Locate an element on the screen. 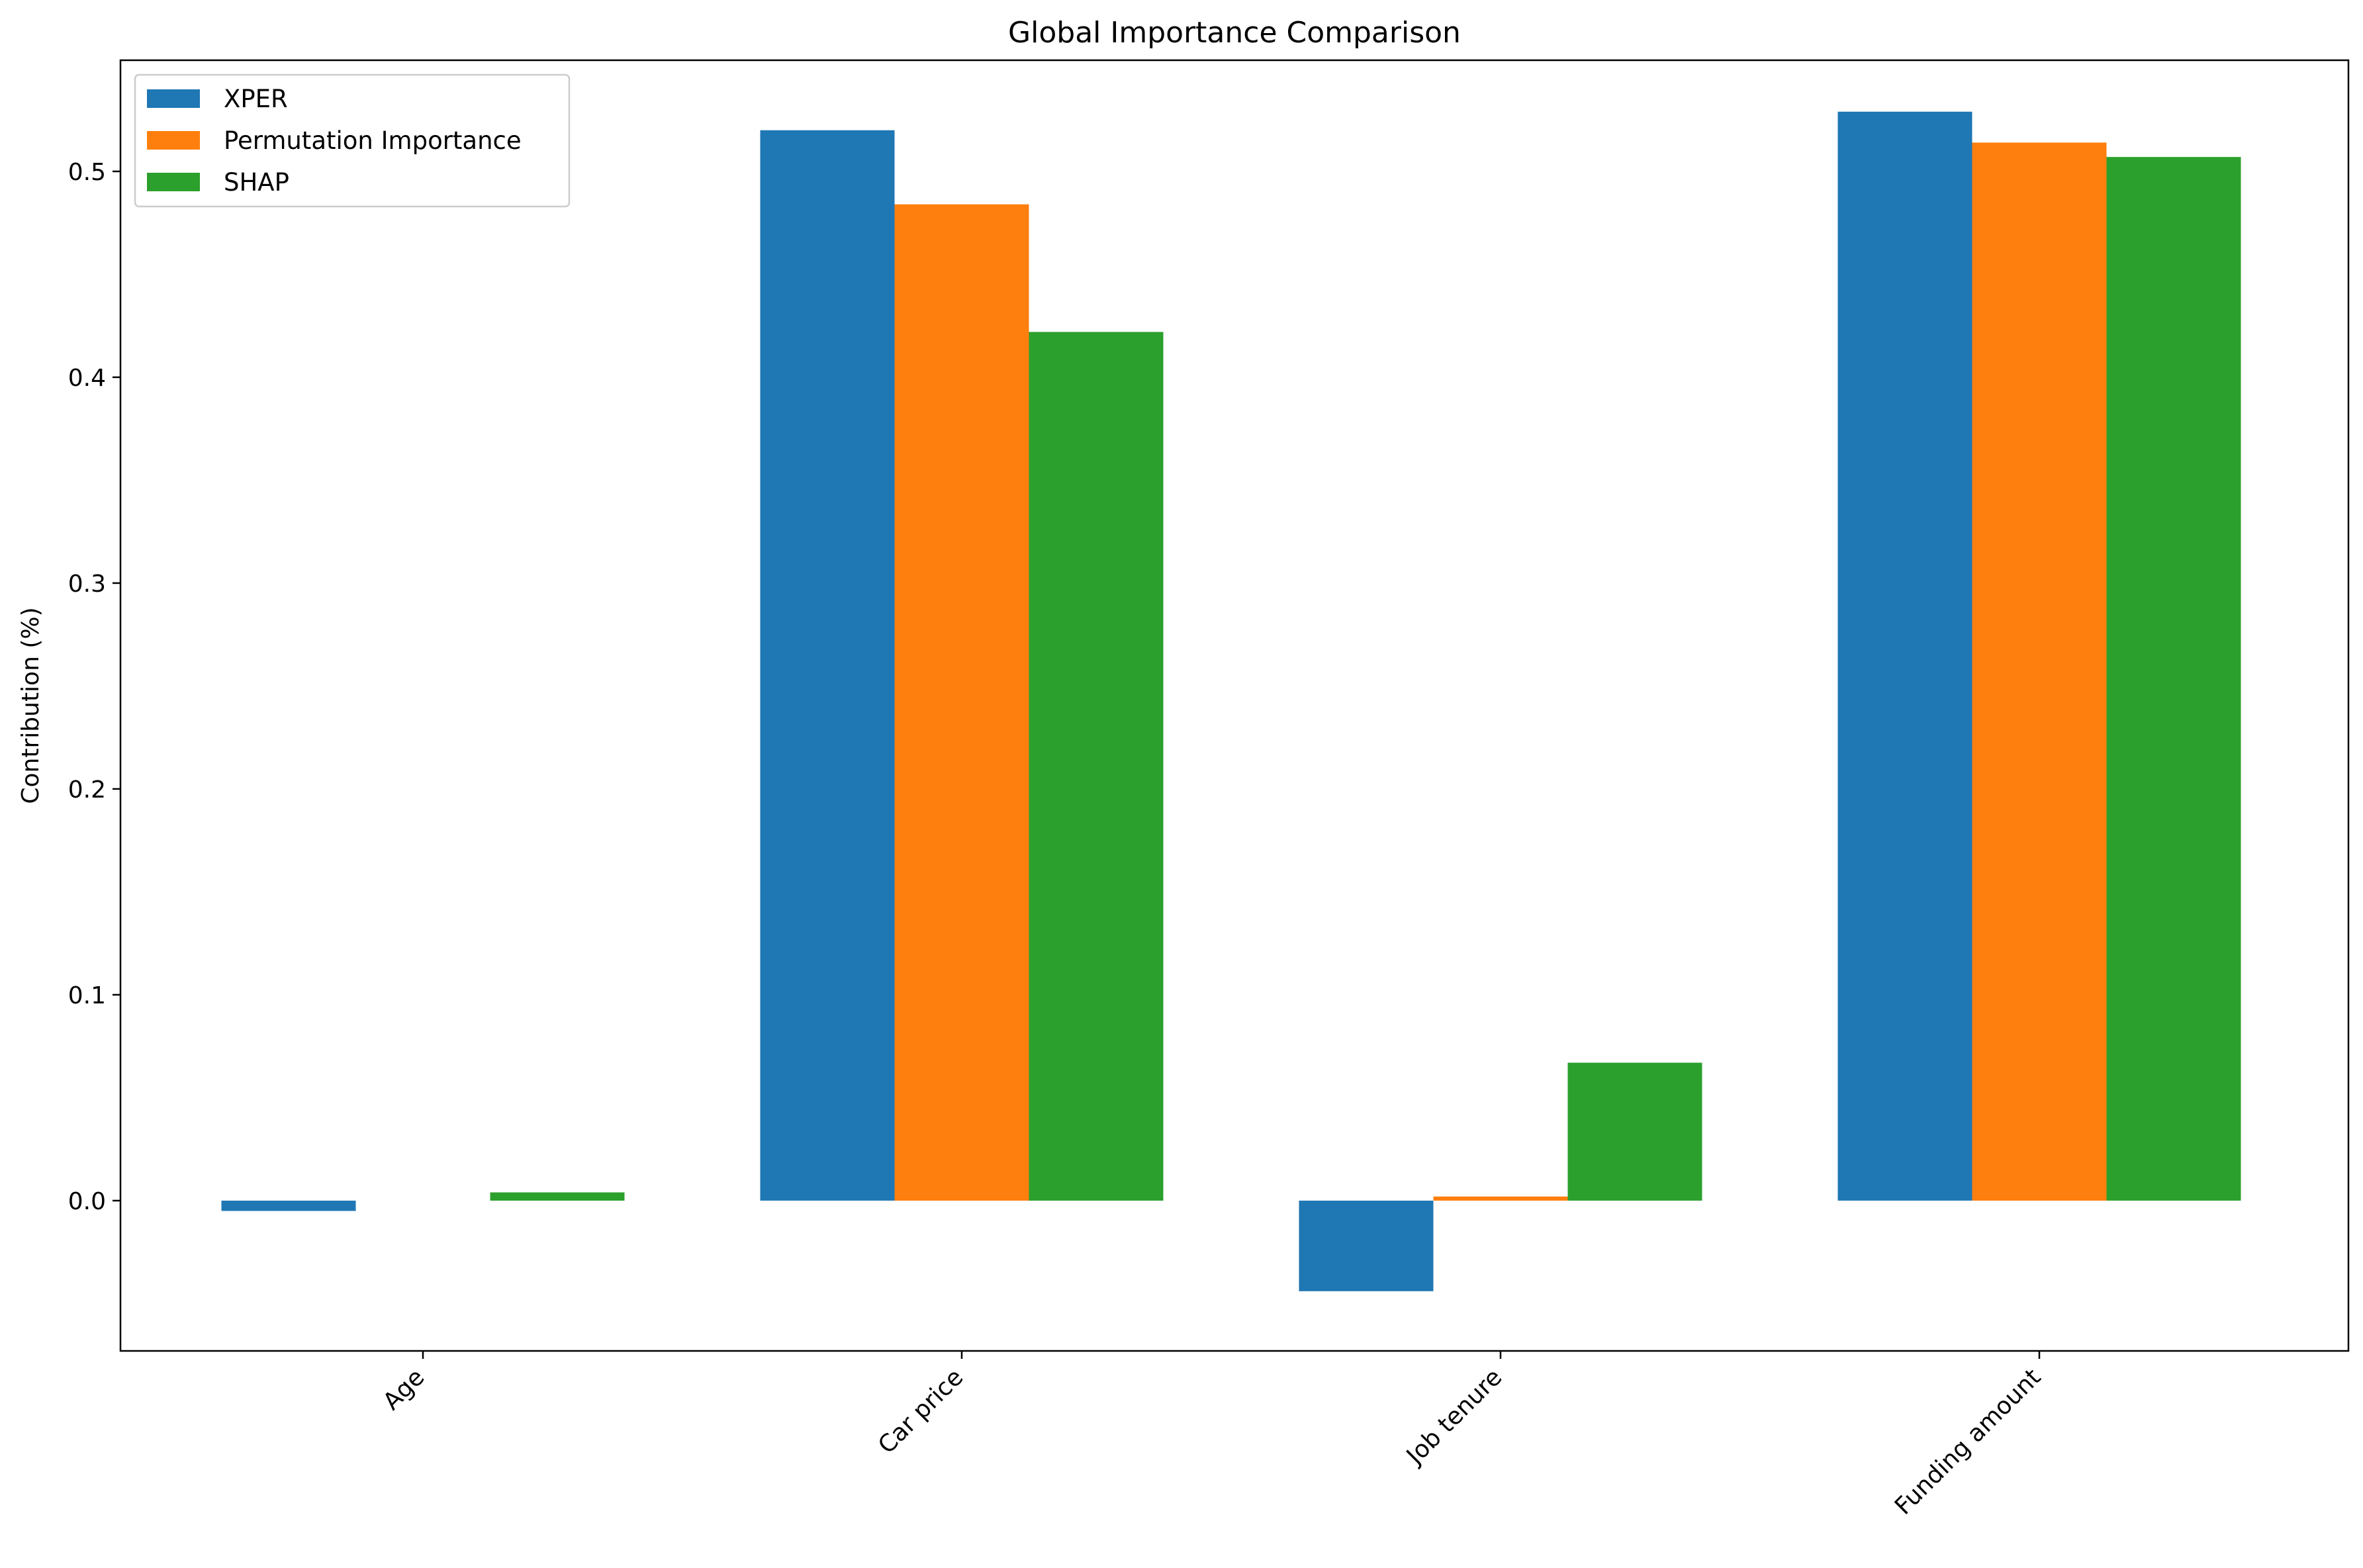 This screenshot has width=2363, height=1568. bar-shap-job-tenure is located at coordinates (1634, 1131).